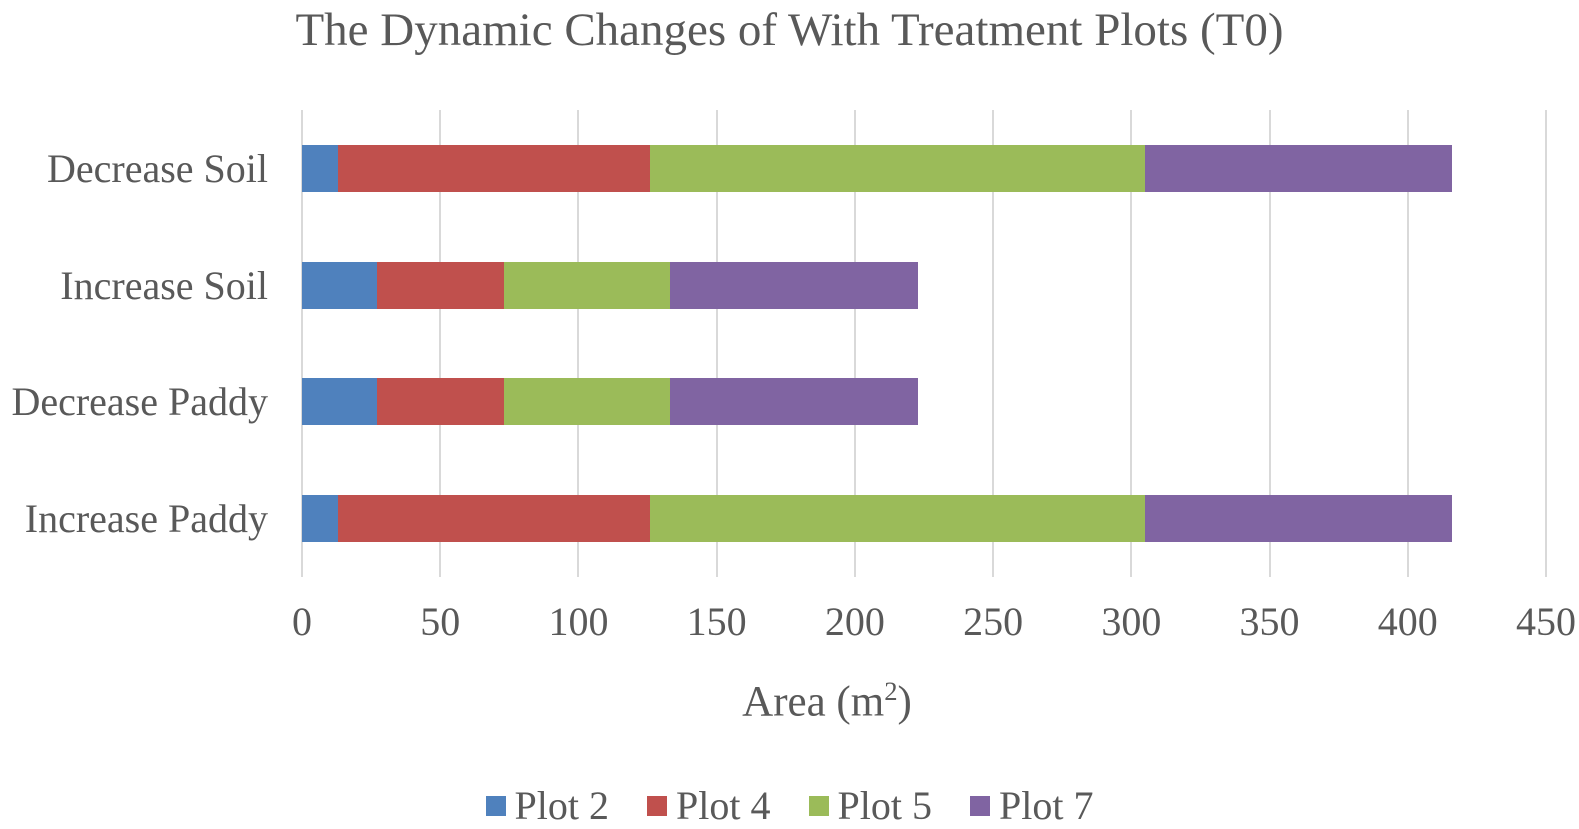  I want to click on bar-row-decrease-soil, so click(877, 168).